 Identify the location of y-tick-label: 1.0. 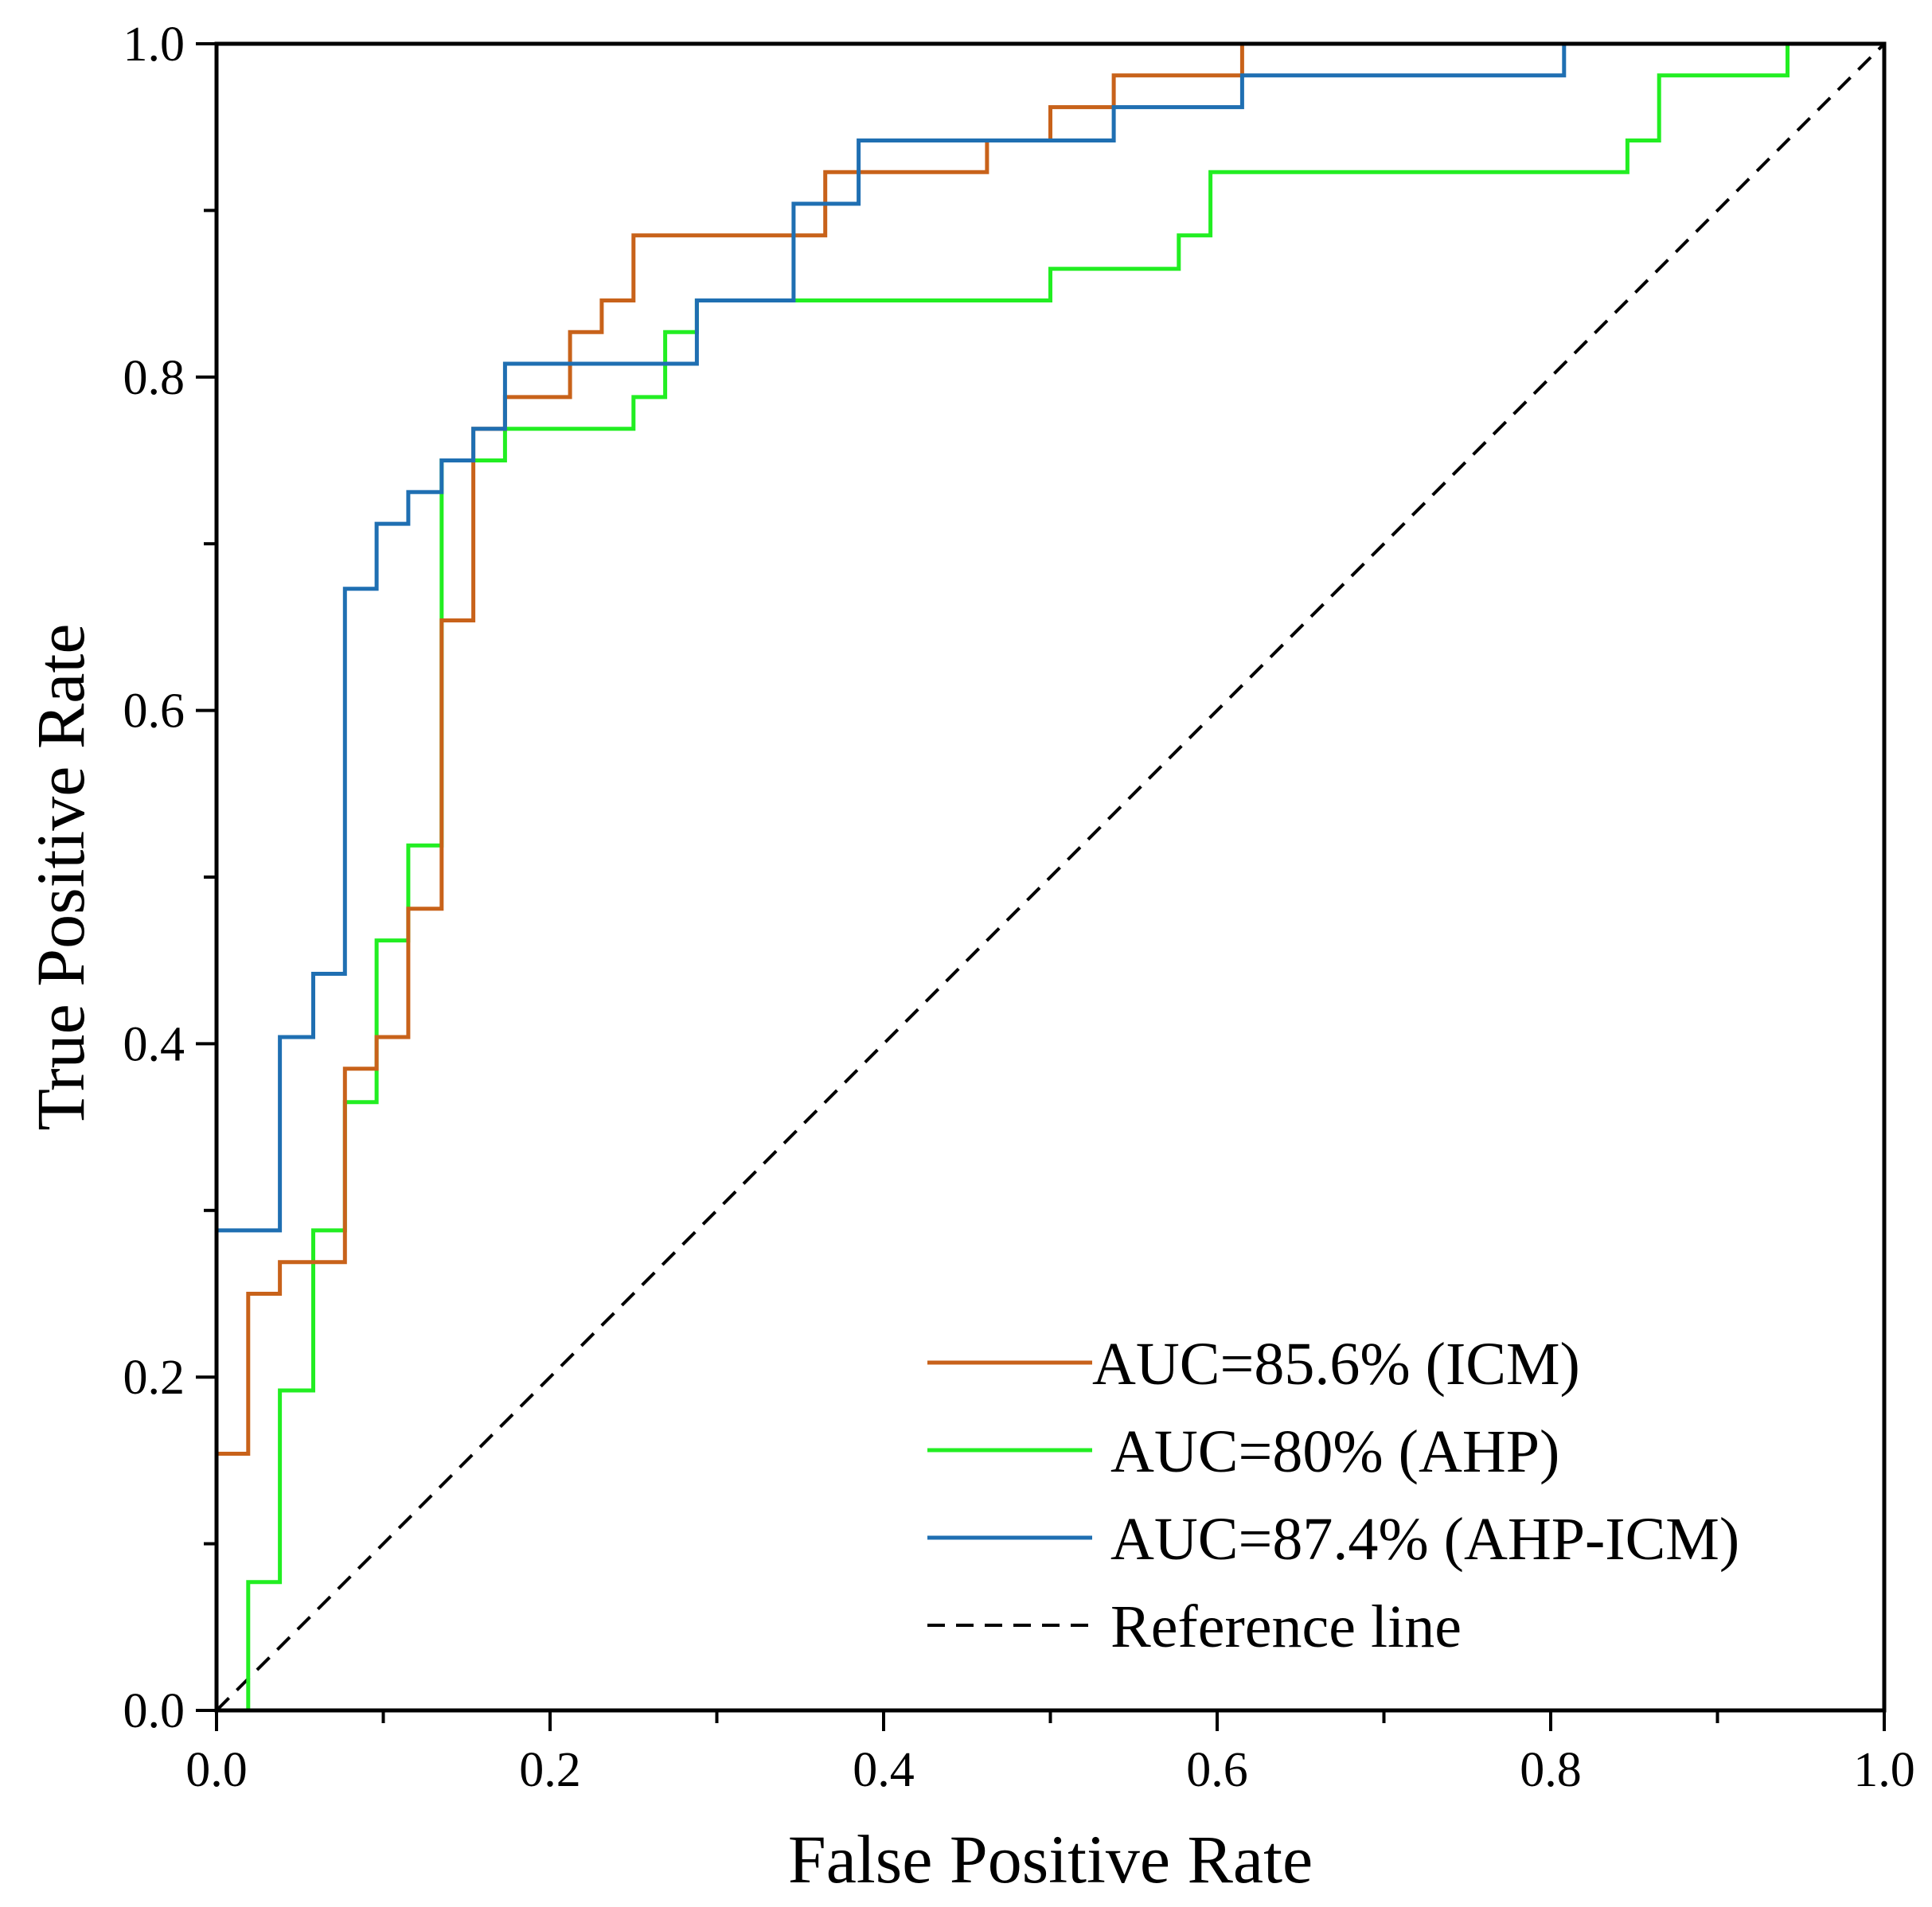
(154, 45).